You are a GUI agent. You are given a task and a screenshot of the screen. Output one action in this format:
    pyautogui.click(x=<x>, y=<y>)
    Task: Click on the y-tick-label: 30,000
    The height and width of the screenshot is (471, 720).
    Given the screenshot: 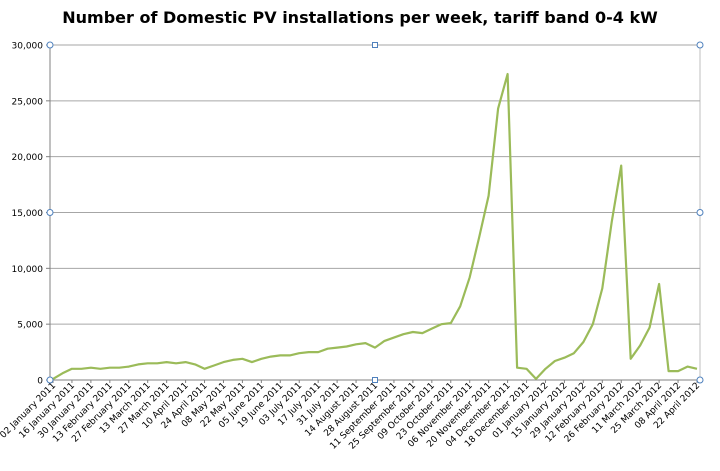 What is the action you would take?
    pyautogui.click(x=28, y=47)
    